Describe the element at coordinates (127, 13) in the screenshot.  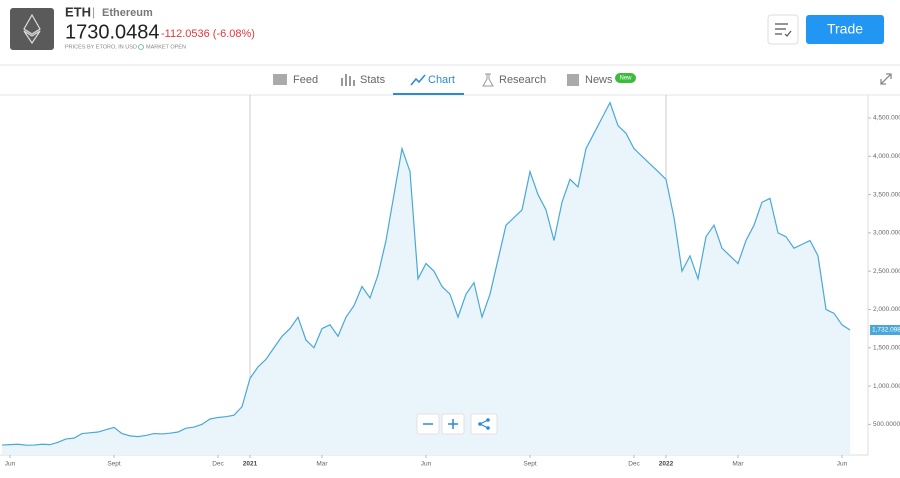
I see `coin-name: Ethereum` at that location.